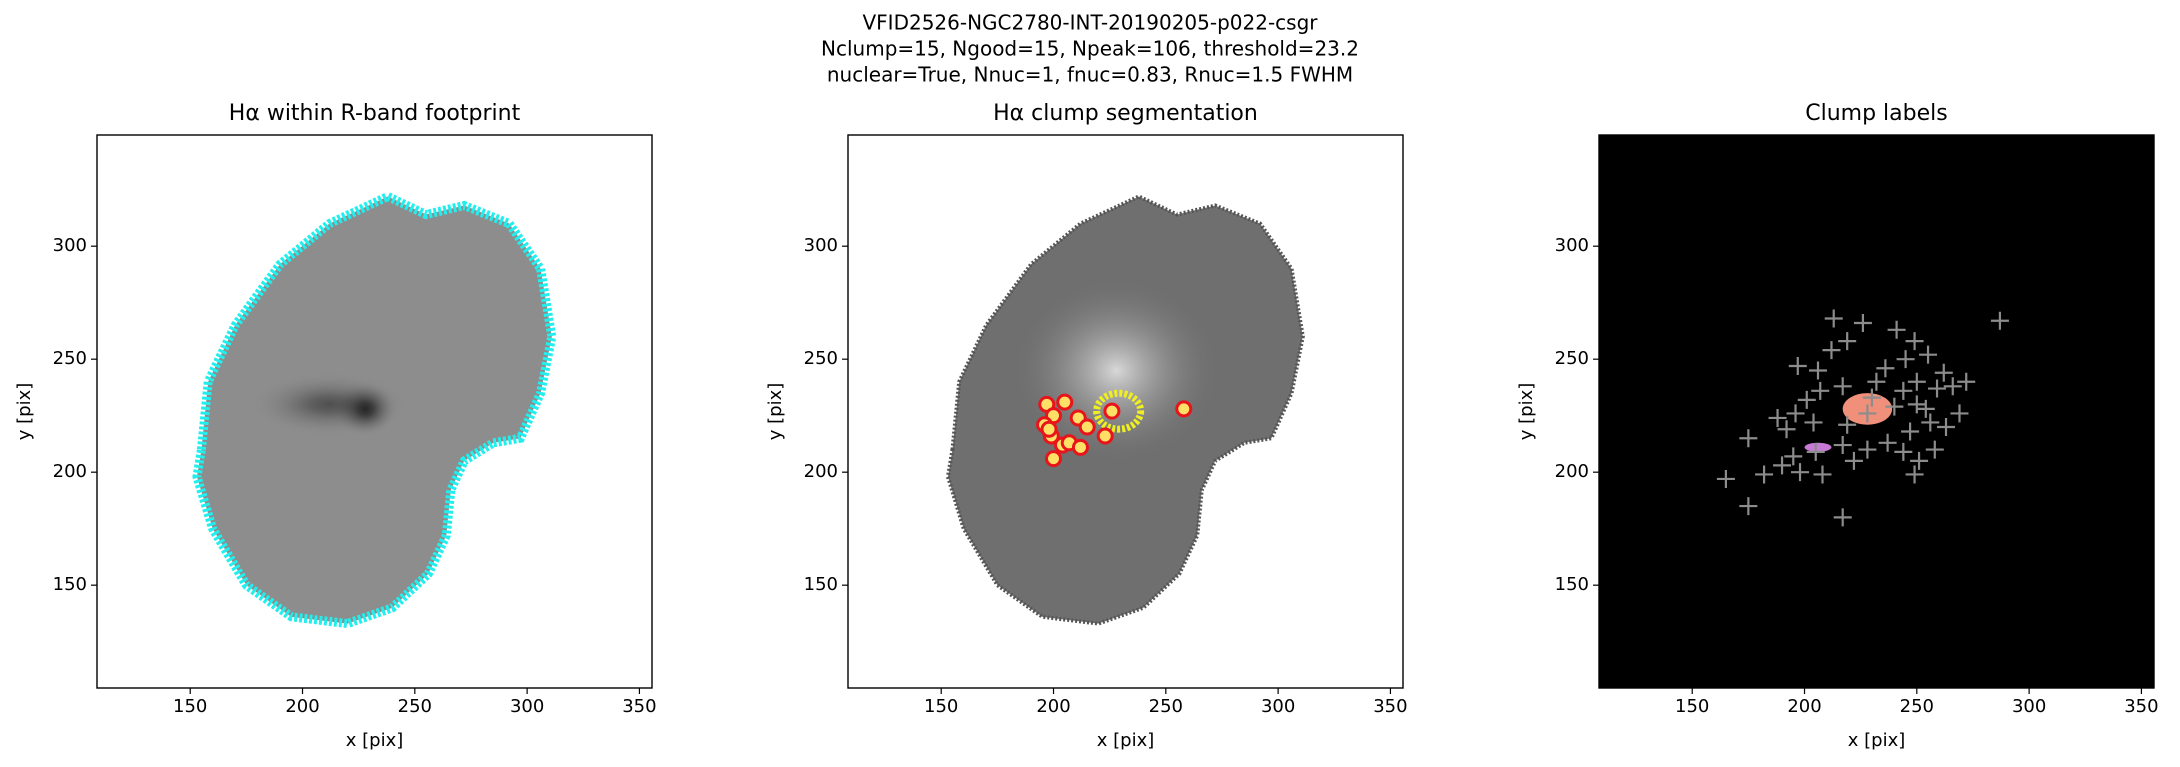 This screenshot has height=767, width=2180. I want to click on panel-title: Clump labels, so click(1876, 113).